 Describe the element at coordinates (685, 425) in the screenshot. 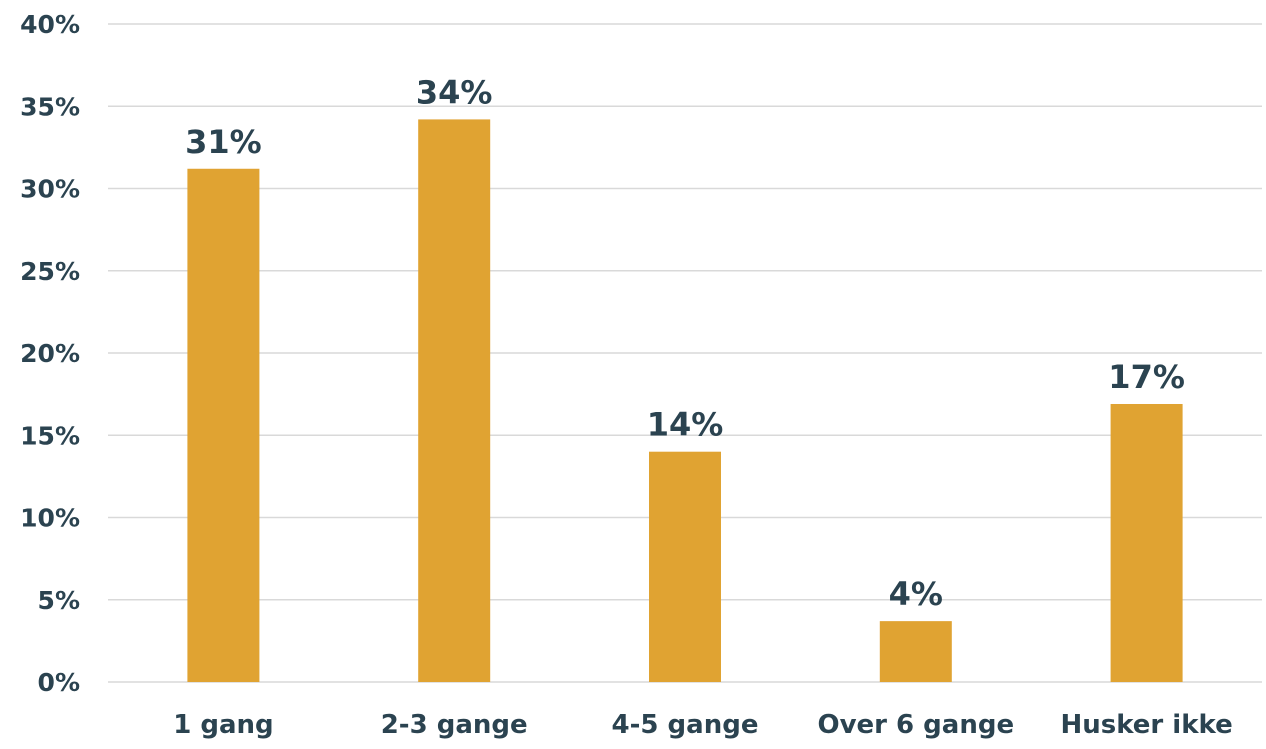

I see `data-label: 14%` at that location.